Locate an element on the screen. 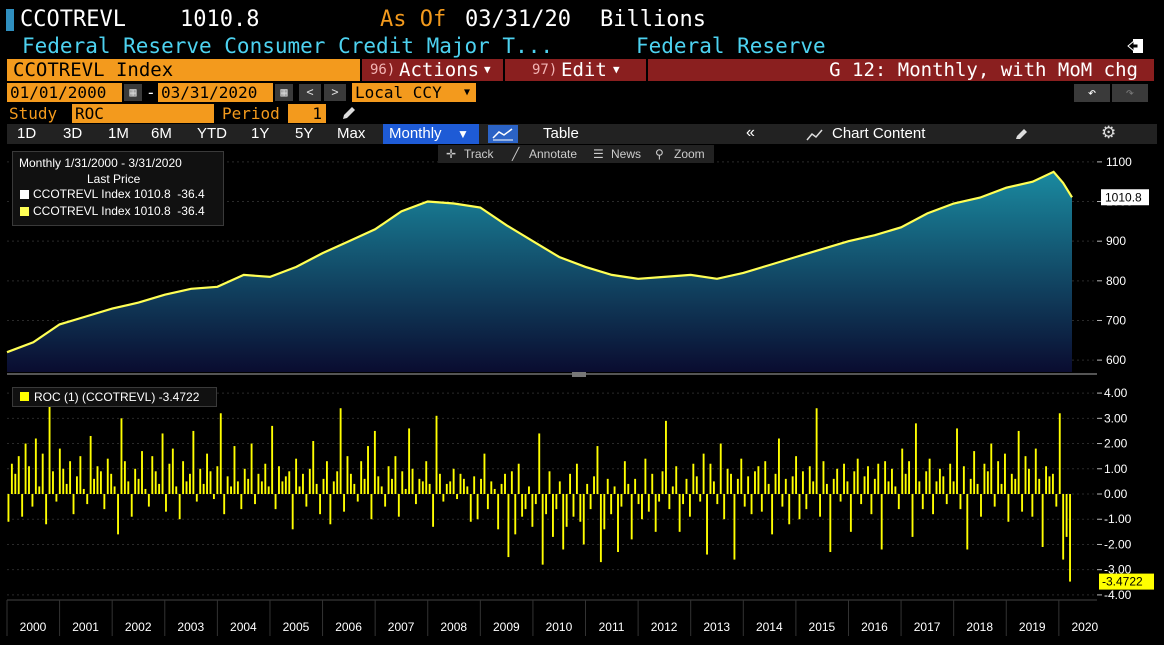 The height and width of the screenshot is (645, 1164). currency-select: Local CCY ▼ is located at coordinates (414, 92).